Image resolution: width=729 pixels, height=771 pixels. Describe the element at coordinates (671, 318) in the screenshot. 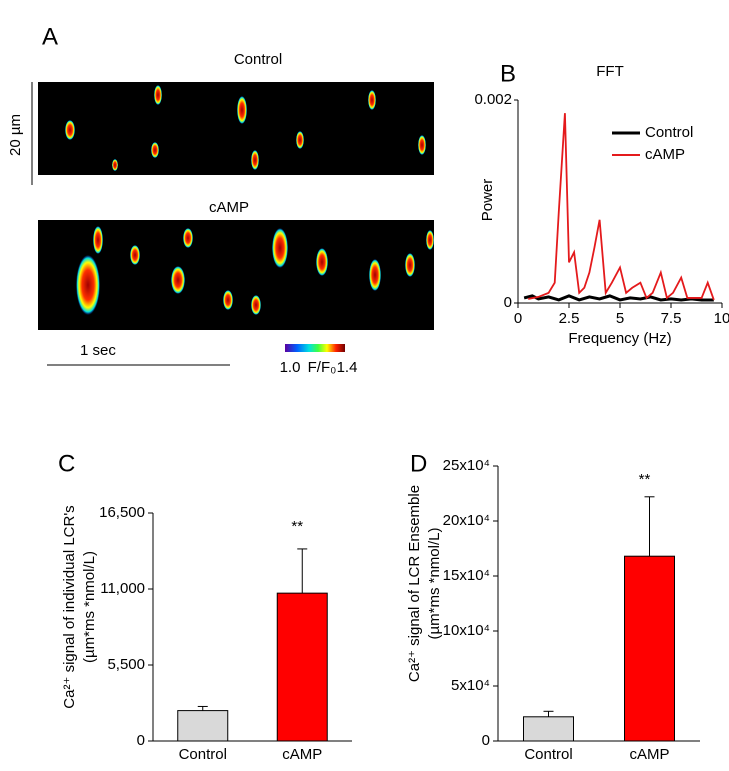

I see `x-tick-label: 7.5` at that location.